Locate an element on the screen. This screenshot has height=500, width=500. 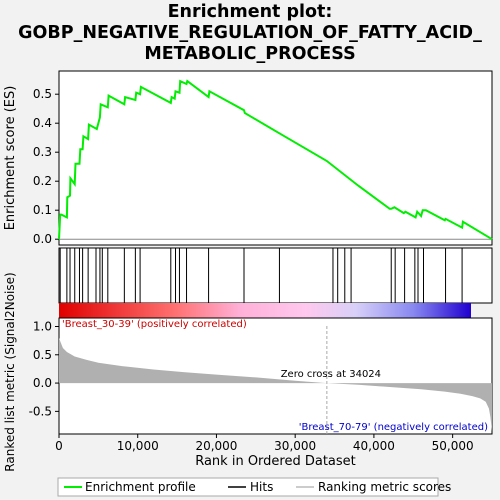
chart-title-line-3: METABOLIC_PROCESS is located at coordinates (250, 54).